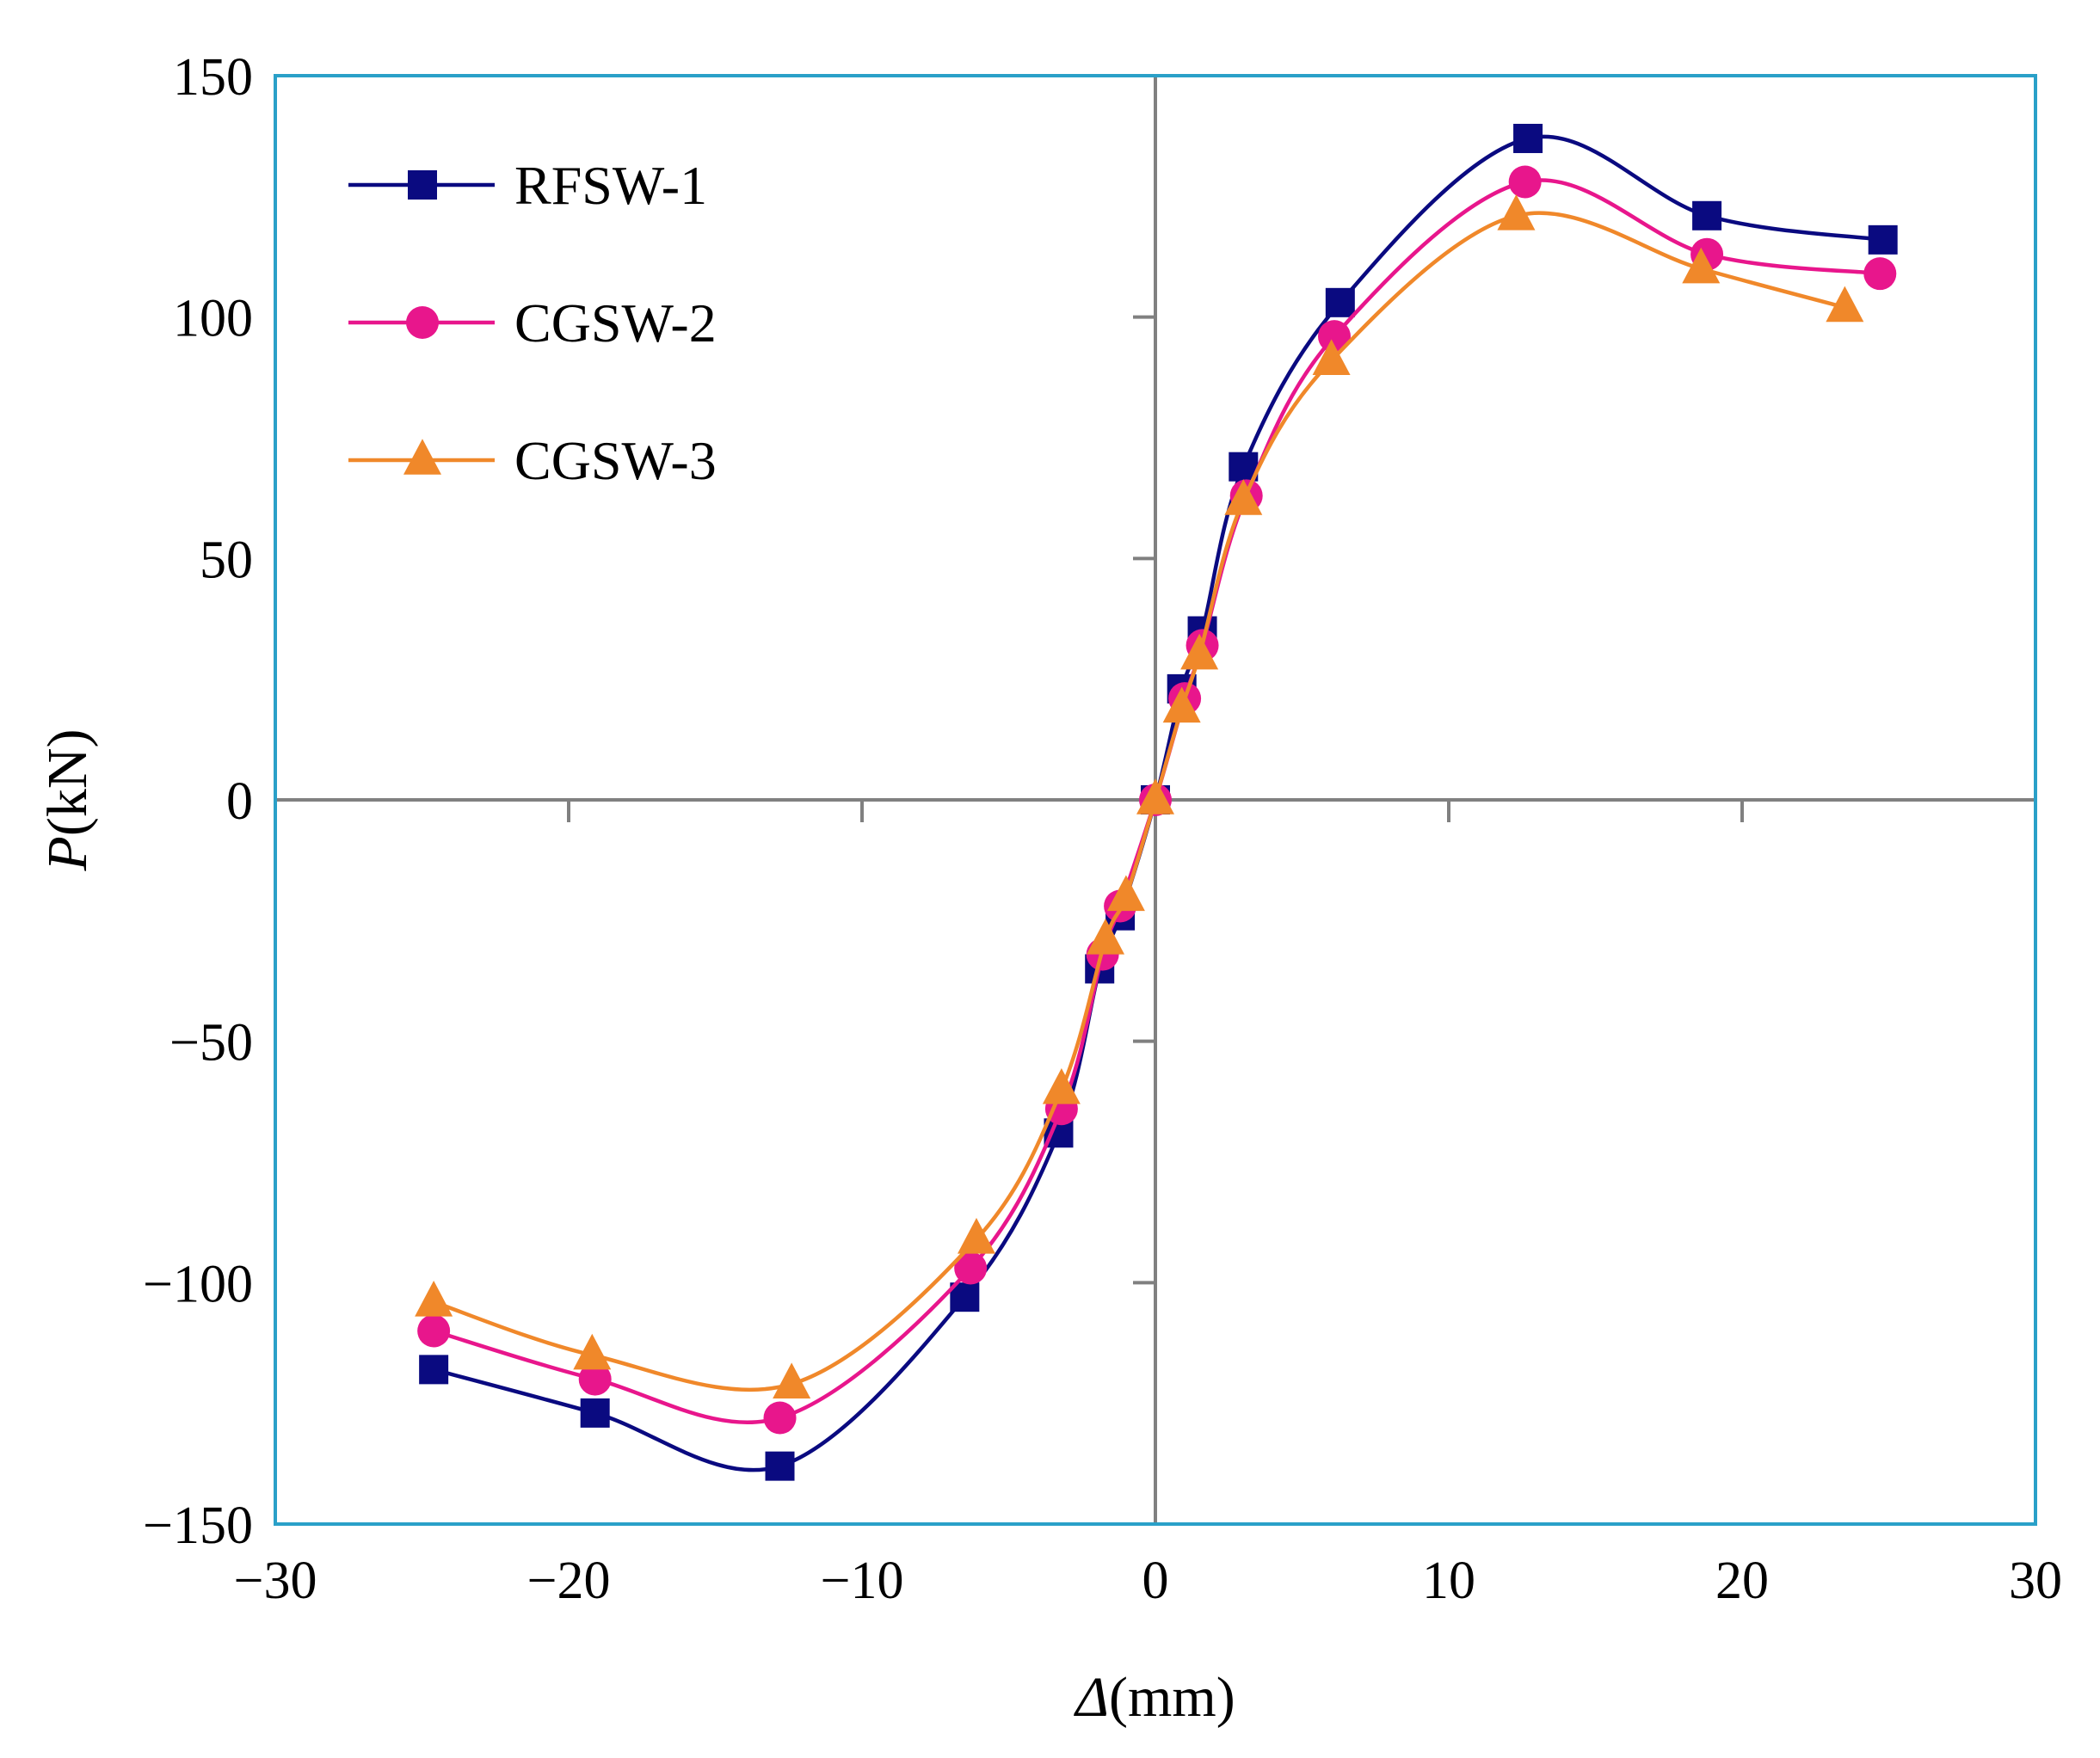 The width and height of the screenshot is (2100, 1758). What do you see at coordinates (422, 457) in the screenshot?
I see `legend-marker-triangle` at bounding box center [422, 457].